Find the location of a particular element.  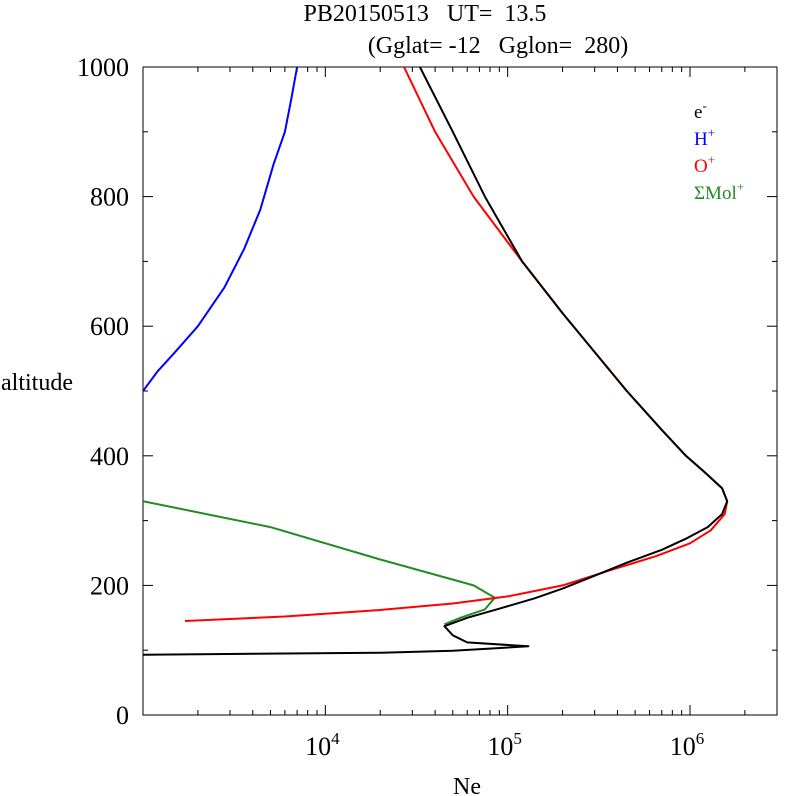

series-line-molecular-ions is located at coordinates (319, 563).